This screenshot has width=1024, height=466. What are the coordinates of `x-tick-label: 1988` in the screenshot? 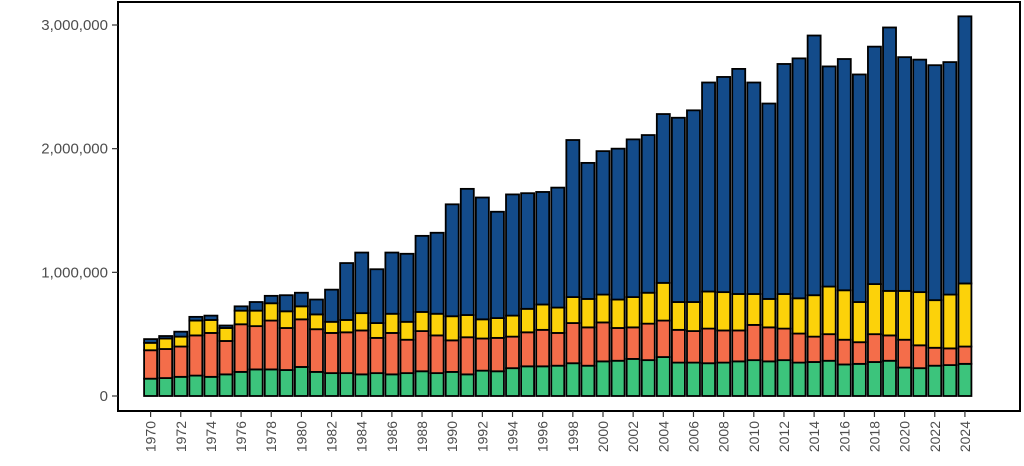 It's located at (422, 436).